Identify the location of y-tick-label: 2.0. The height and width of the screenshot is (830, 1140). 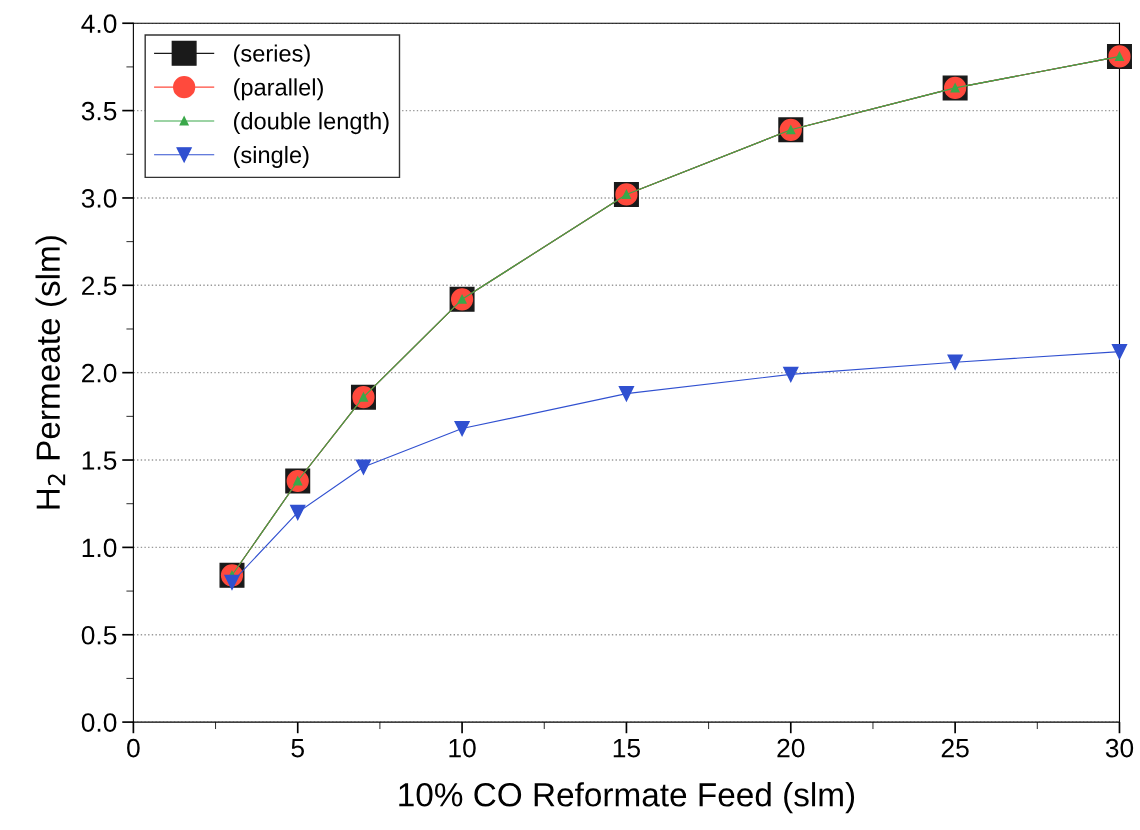
(99, 373).